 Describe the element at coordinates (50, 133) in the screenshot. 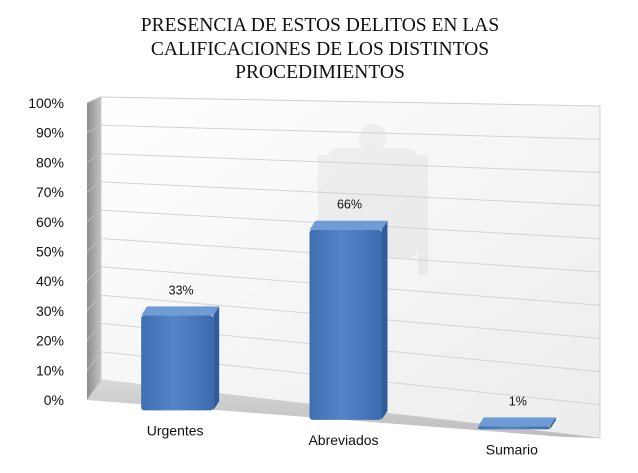

I see `y-tick-label: 90%` at that location.